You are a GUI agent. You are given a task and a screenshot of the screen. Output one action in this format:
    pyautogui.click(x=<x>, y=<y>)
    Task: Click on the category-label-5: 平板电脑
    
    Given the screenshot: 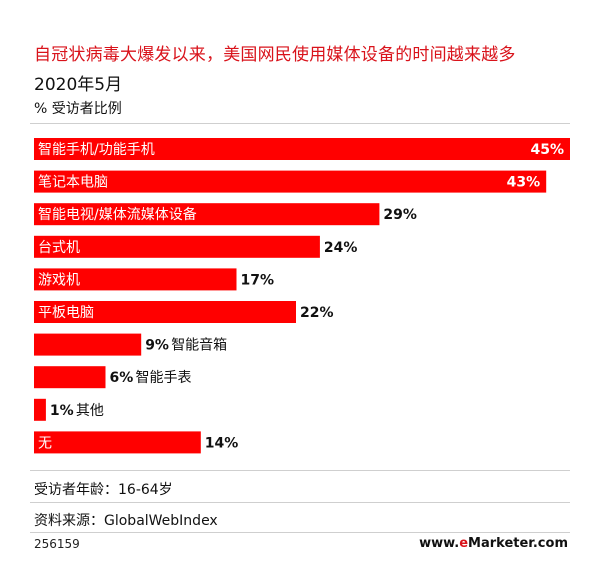 What is the action you would take?
    pyautogui.click(x=66, y=313)
    